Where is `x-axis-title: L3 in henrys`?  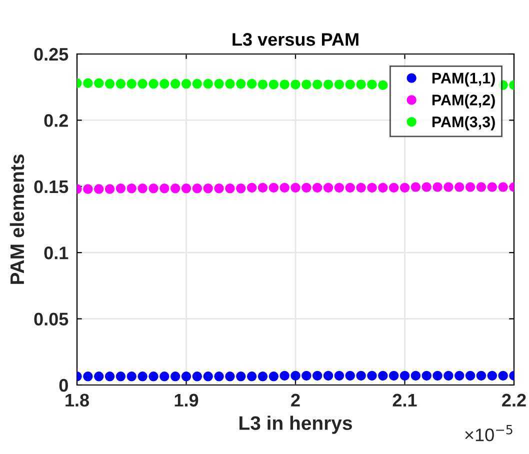 x-axis-title: L3 in henrys is located at coordinates (296, 425).